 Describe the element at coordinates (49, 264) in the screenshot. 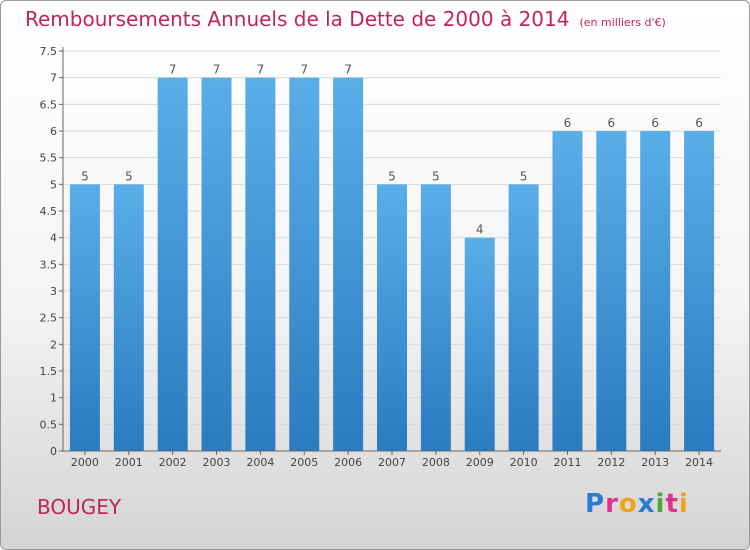

I see `y-tick-label: 3.5` at that location.